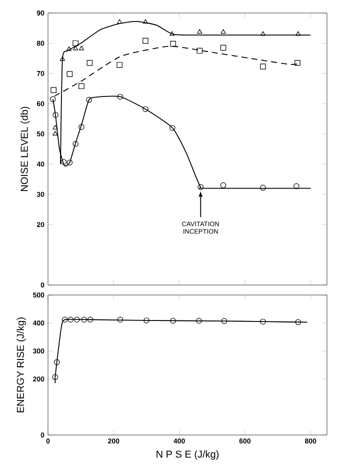  Describe the element at coordinates (21, 365) in the screenshot. I see `y-axis-title: ENERGY RISE (J/kg)` at that location.